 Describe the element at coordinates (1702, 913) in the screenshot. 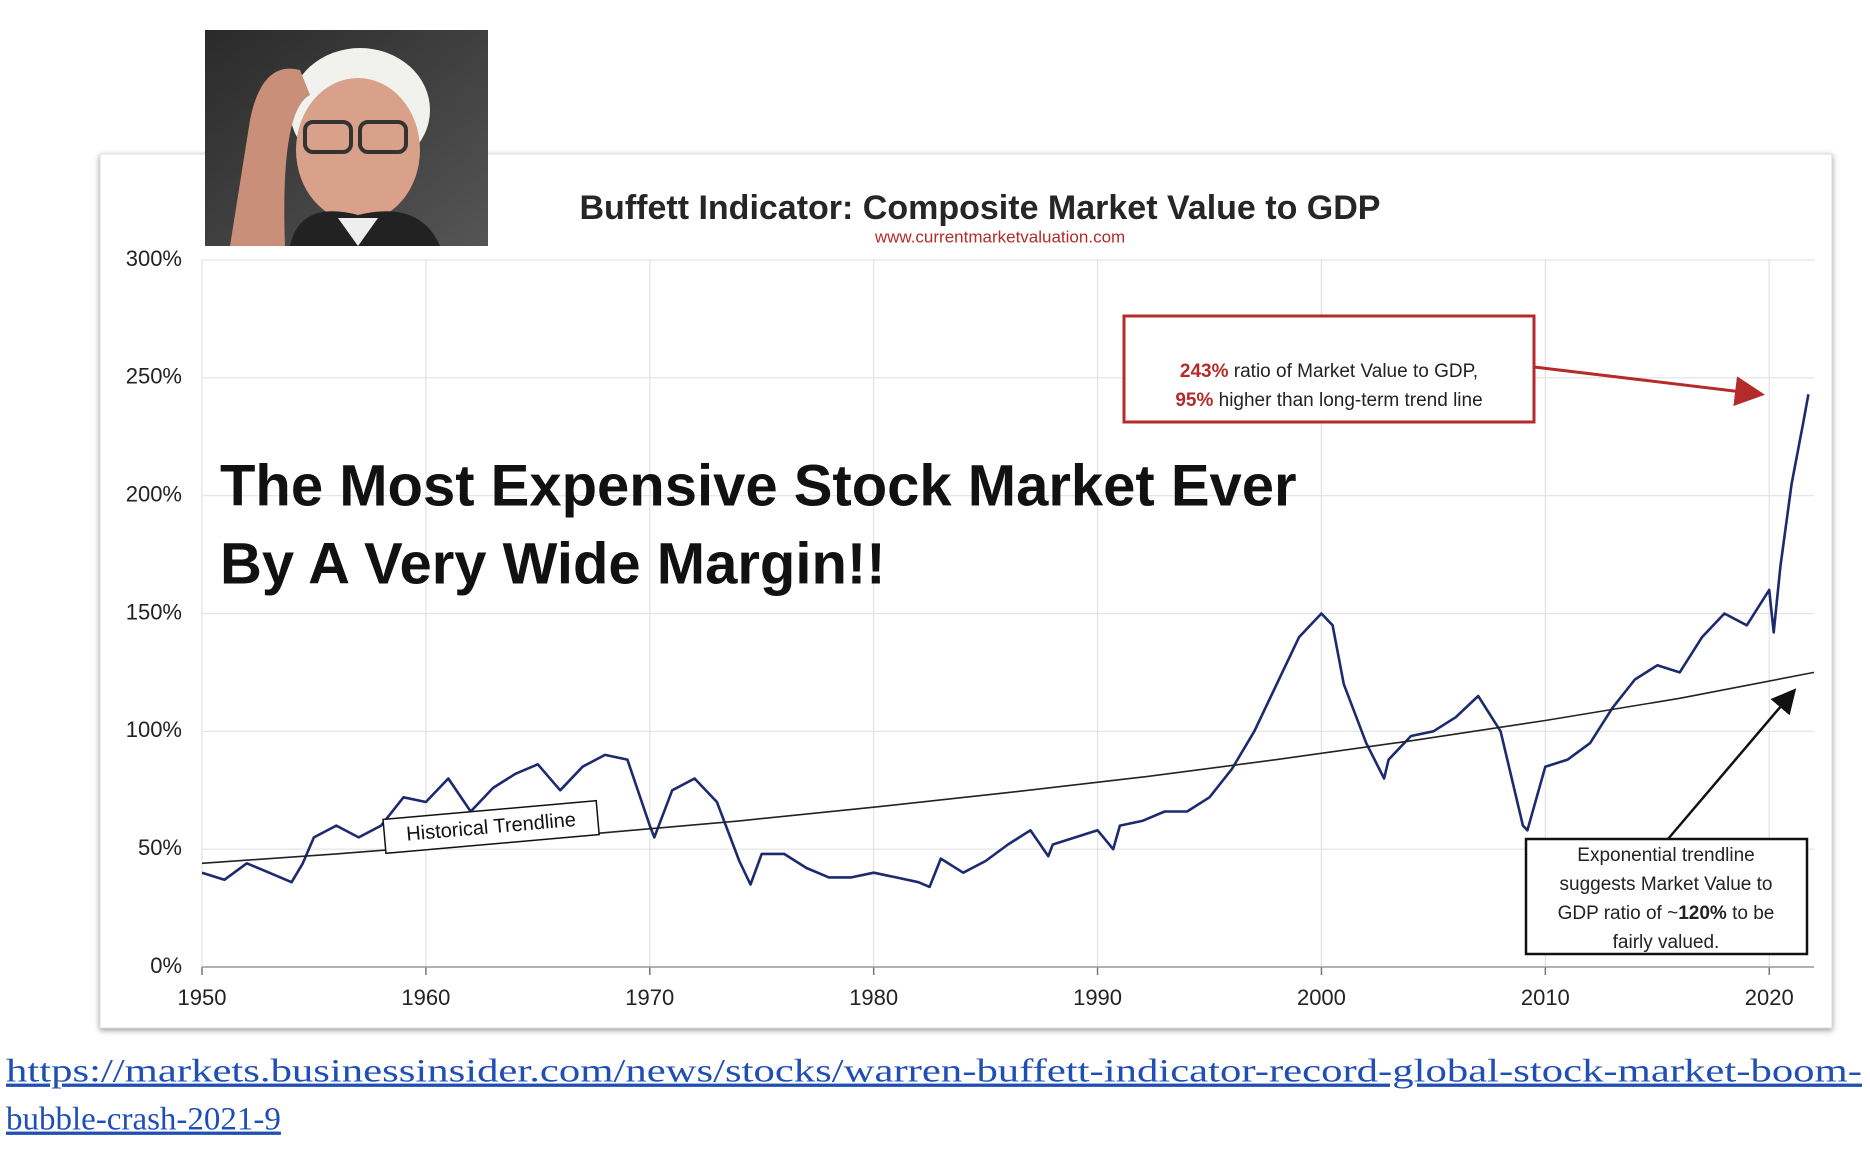

I see `annotation-text: 120%` at that location.